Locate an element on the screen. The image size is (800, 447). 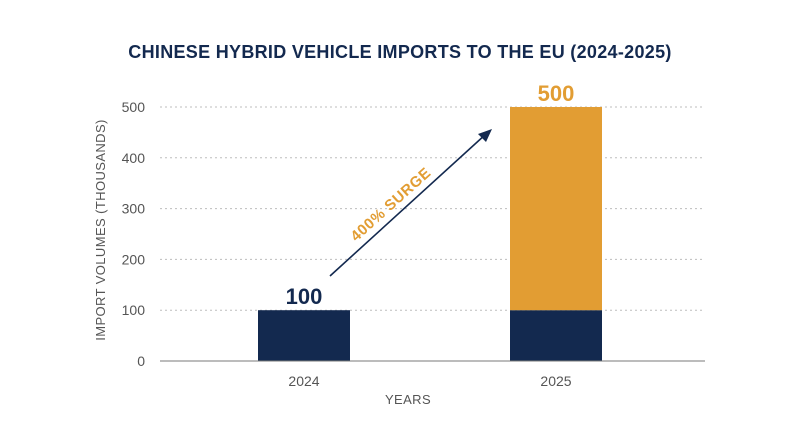
y-tick-label: 500 is located at coordinates (134, 107).